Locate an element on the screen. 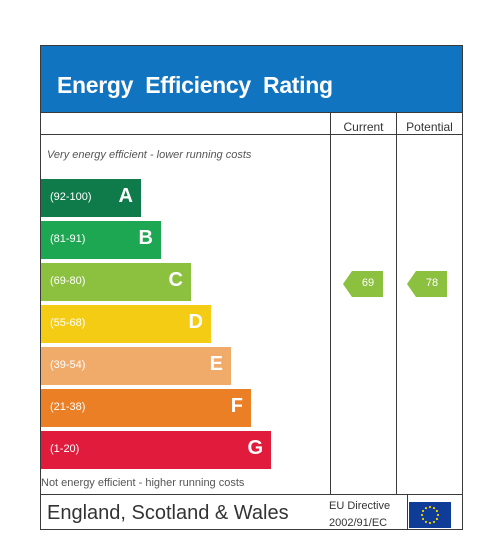 The width and height of the screenshot is (500, 555). current-rating-arrow: 69 is located at coordinates (363, 284).